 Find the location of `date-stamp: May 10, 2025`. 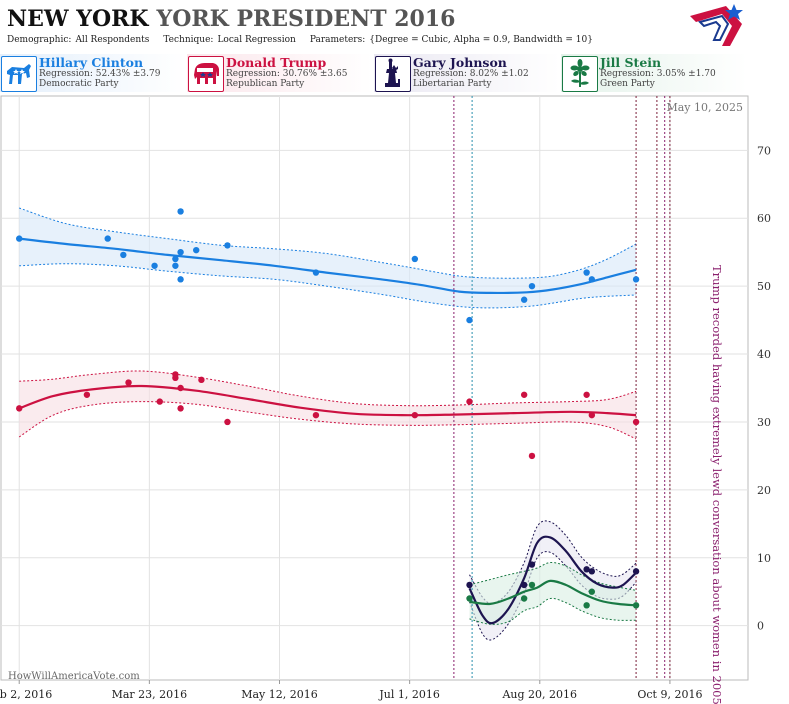

date-stamp: May 10, 2025 is located at coordinates (704, 107).